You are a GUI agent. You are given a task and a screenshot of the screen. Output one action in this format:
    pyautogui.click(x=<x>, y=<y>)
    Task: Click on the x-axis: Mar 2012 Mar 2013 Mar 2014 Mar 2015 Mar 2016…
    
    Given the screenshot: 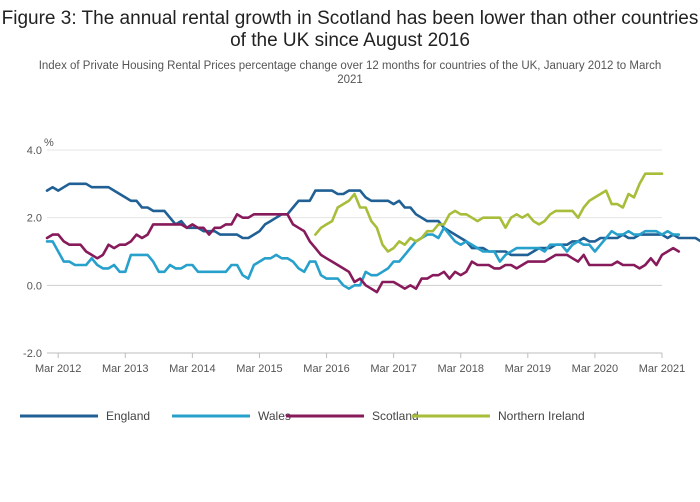 What is the action you would take?
    pyautogui.click(x=360, y=363)
    